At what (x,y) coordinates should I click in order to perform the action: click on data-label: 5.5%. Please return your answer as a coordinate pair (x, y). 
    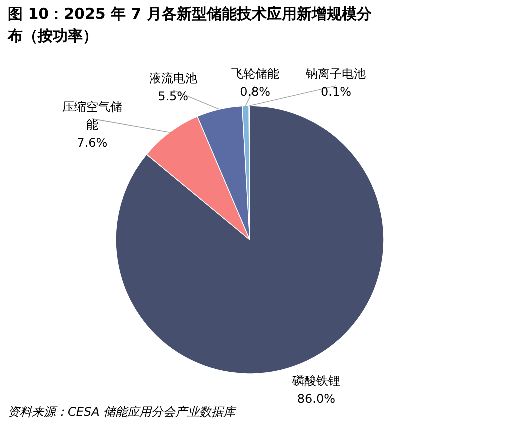
    Looking at the image, I should click on (173, 96).